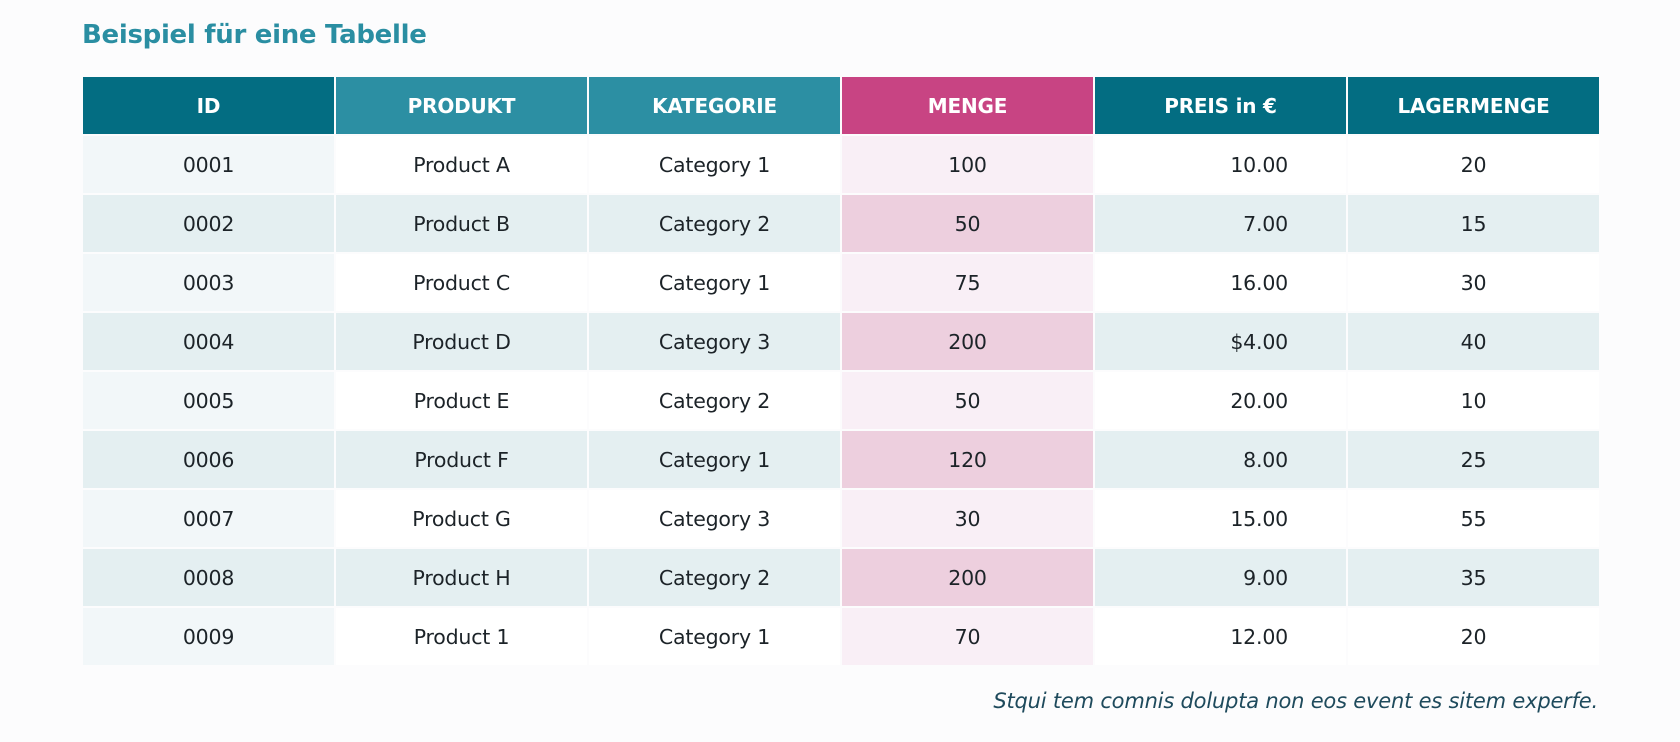 The height and width of the screenshot is (742, 1680). Describe the element at coordinates (1220, 164) in the screenshot. I see `cell-preis: 10.00` at that location.